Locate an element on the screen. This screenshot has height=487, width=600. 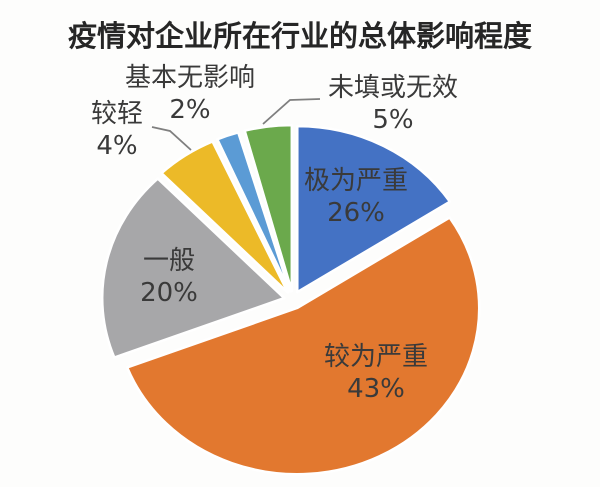
slice-label-text-moderate: 一般 is located at coordinates (169, 261).